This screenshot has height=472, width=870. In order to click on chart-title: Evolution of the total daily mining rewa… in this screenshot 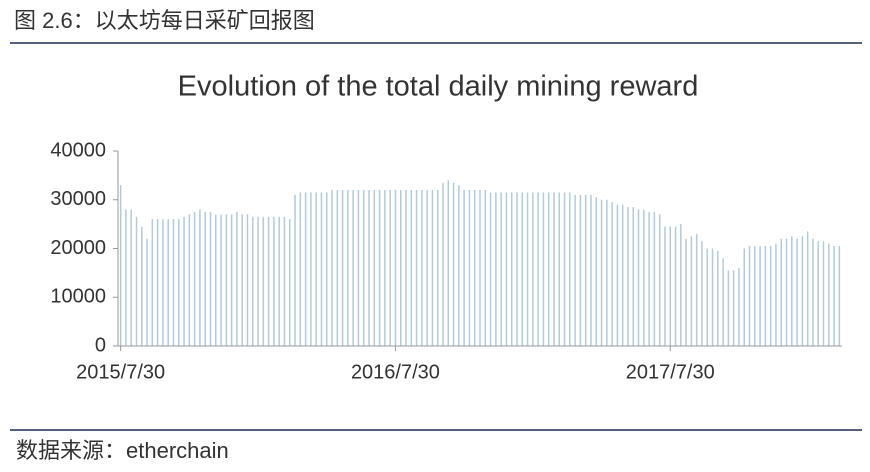, I will do `click(438, 87)`.